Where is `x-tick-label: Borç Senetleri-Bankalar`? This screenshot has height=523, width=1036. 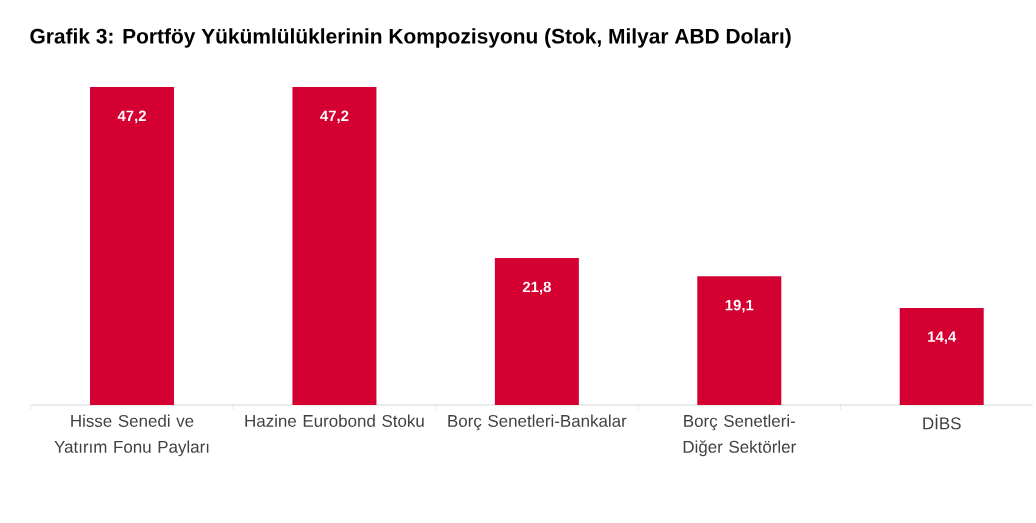 x-tick-label: Borç Senetleri-Bankalar is located at coordinates (537, 422).